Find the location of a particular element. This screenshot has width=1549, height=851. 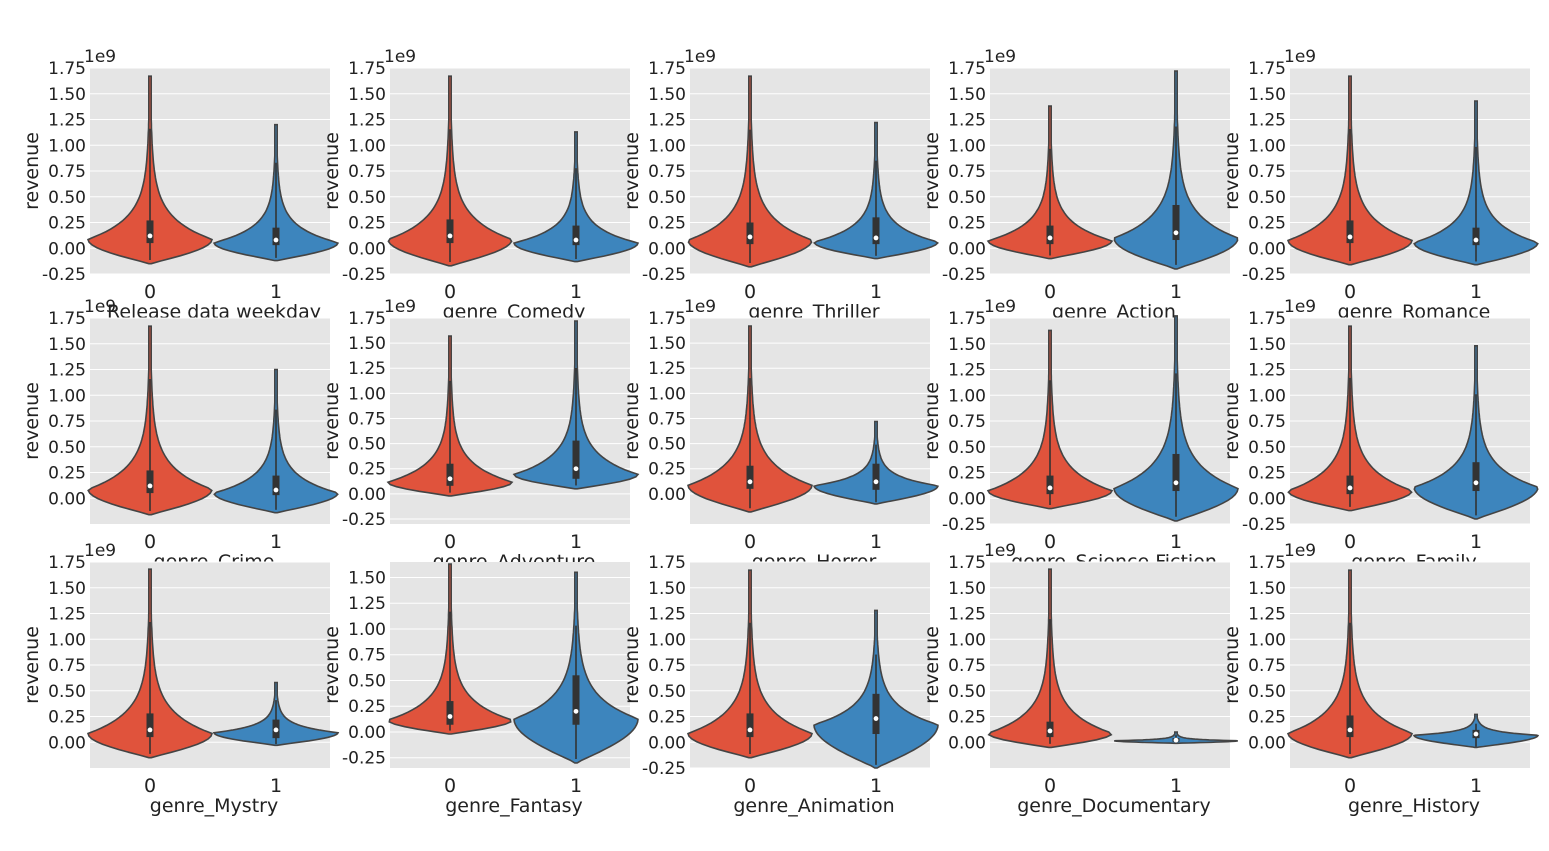

x-axis-label: genre_Documentary is located at coordinates (1114, 806).